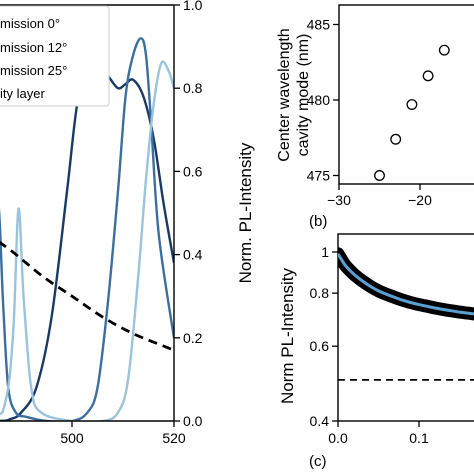 This screenshot has height=474, width=474. I want to click on spectra-y-tick-label: 0.2, so click(193, 338).